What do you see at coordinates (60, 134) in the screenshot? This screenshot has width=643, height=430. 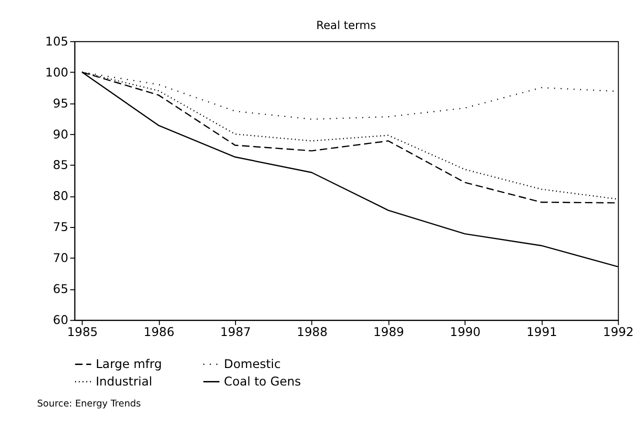 I see `y-tick-label: 90` at bounding box center [60, 134].